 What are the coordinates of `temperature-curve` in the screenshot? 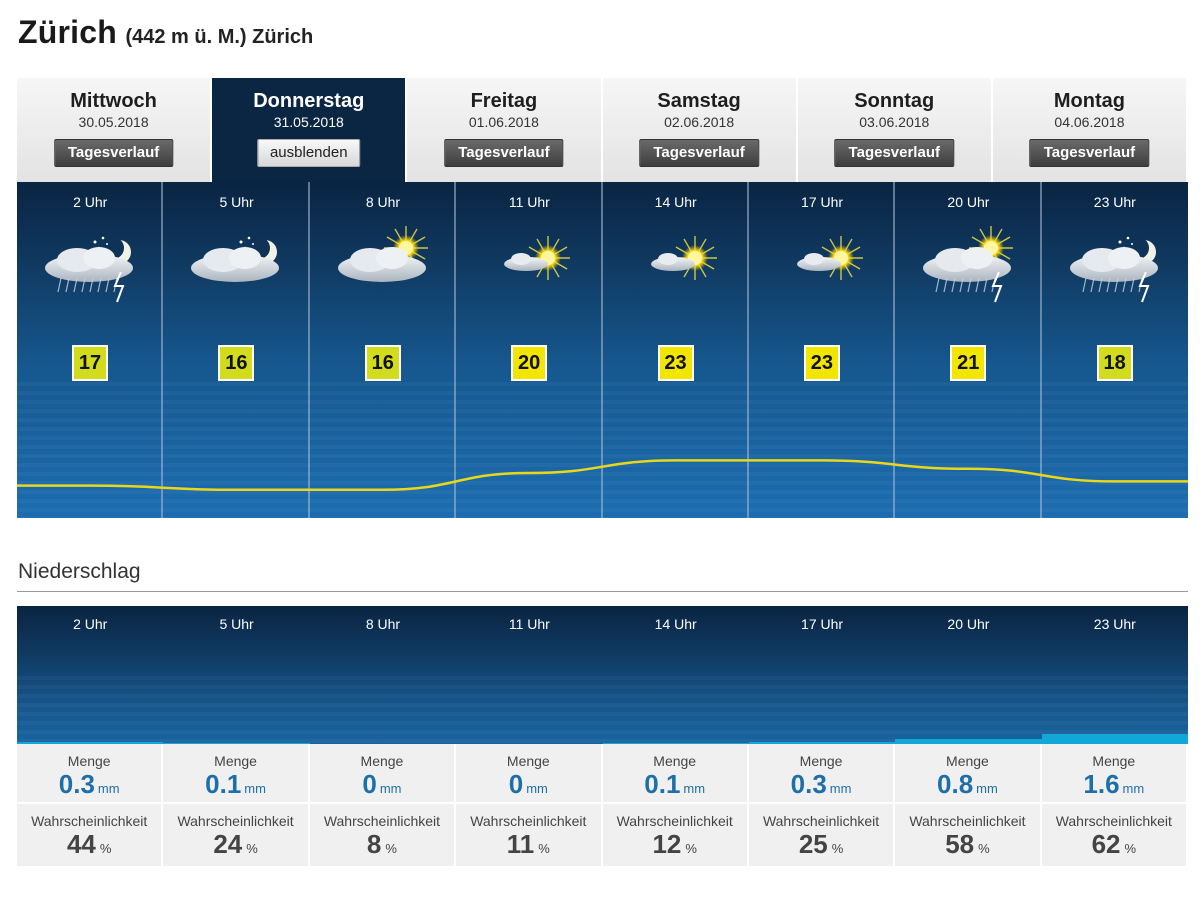 It's located at (602, 475).